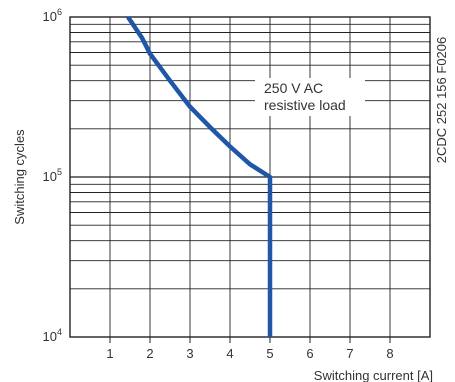  What do you see at coordinates (373, 375) in the screenshot?
I see `x-axis-label: Switching current [A]` at bounding box center [373, 375].